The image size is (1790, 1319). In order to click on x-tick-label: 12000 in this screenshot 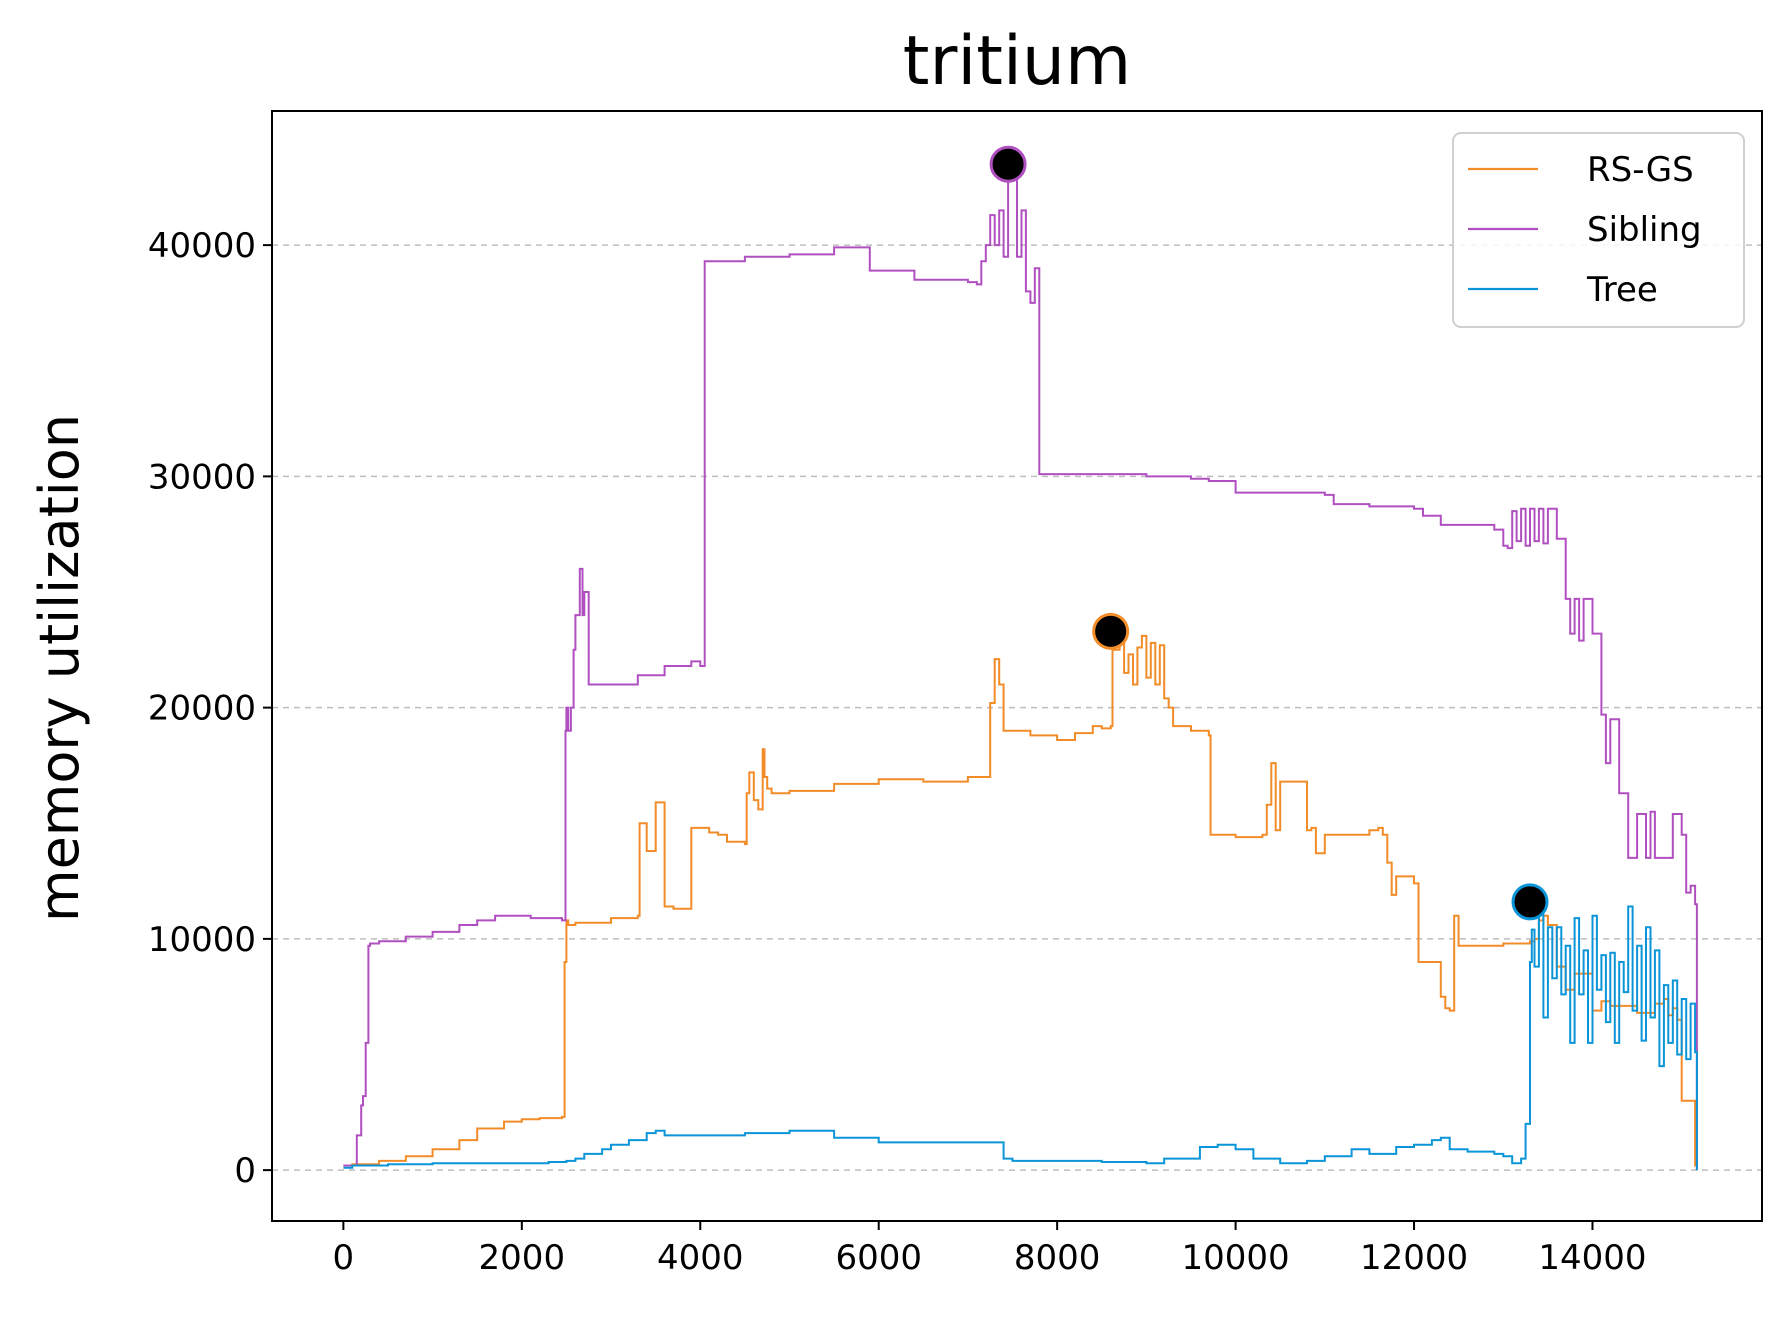, I will do `click(1414, 1258)`.